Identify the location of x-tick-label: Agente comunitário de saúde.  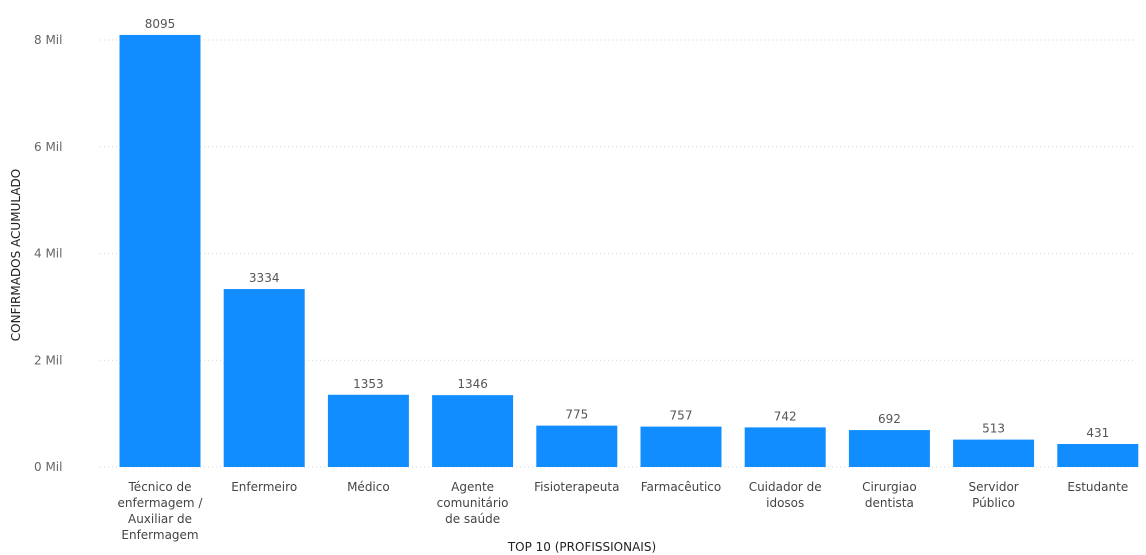
(473, 503).